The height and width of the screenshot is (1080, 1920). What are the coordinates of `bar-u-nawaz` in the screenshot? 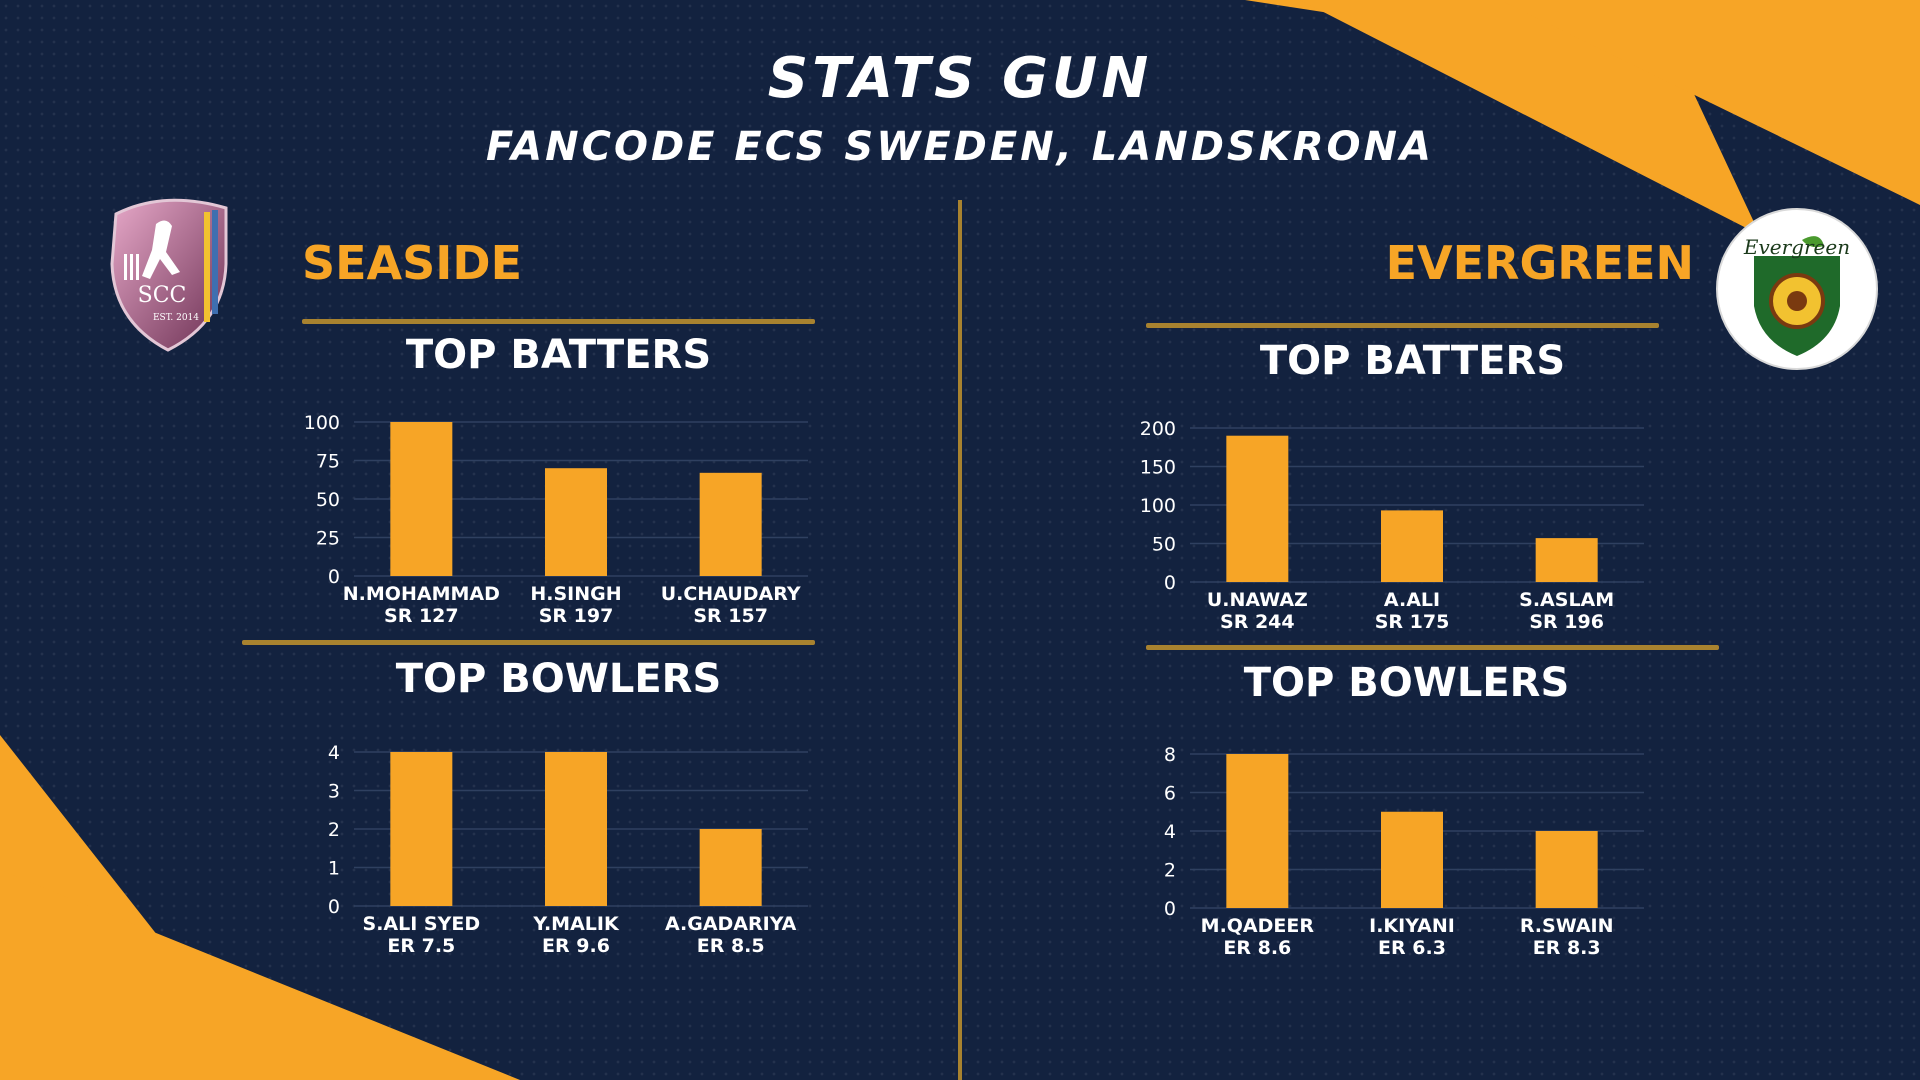 It's located at (1257, 508).